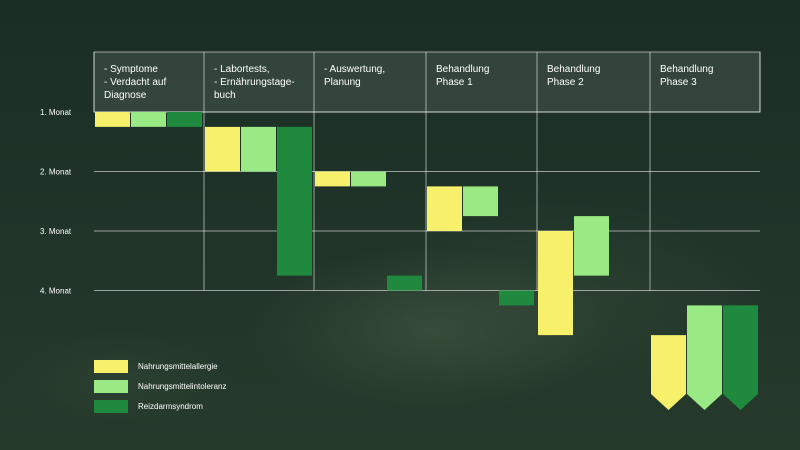 Image resolution: width=800 pixels, height=450 pixels. What do you see at coordinates (178, 366) in the screenshot?
I see `legend-label: Nahrungsmittelallergie` at bounding box center [178, 366].